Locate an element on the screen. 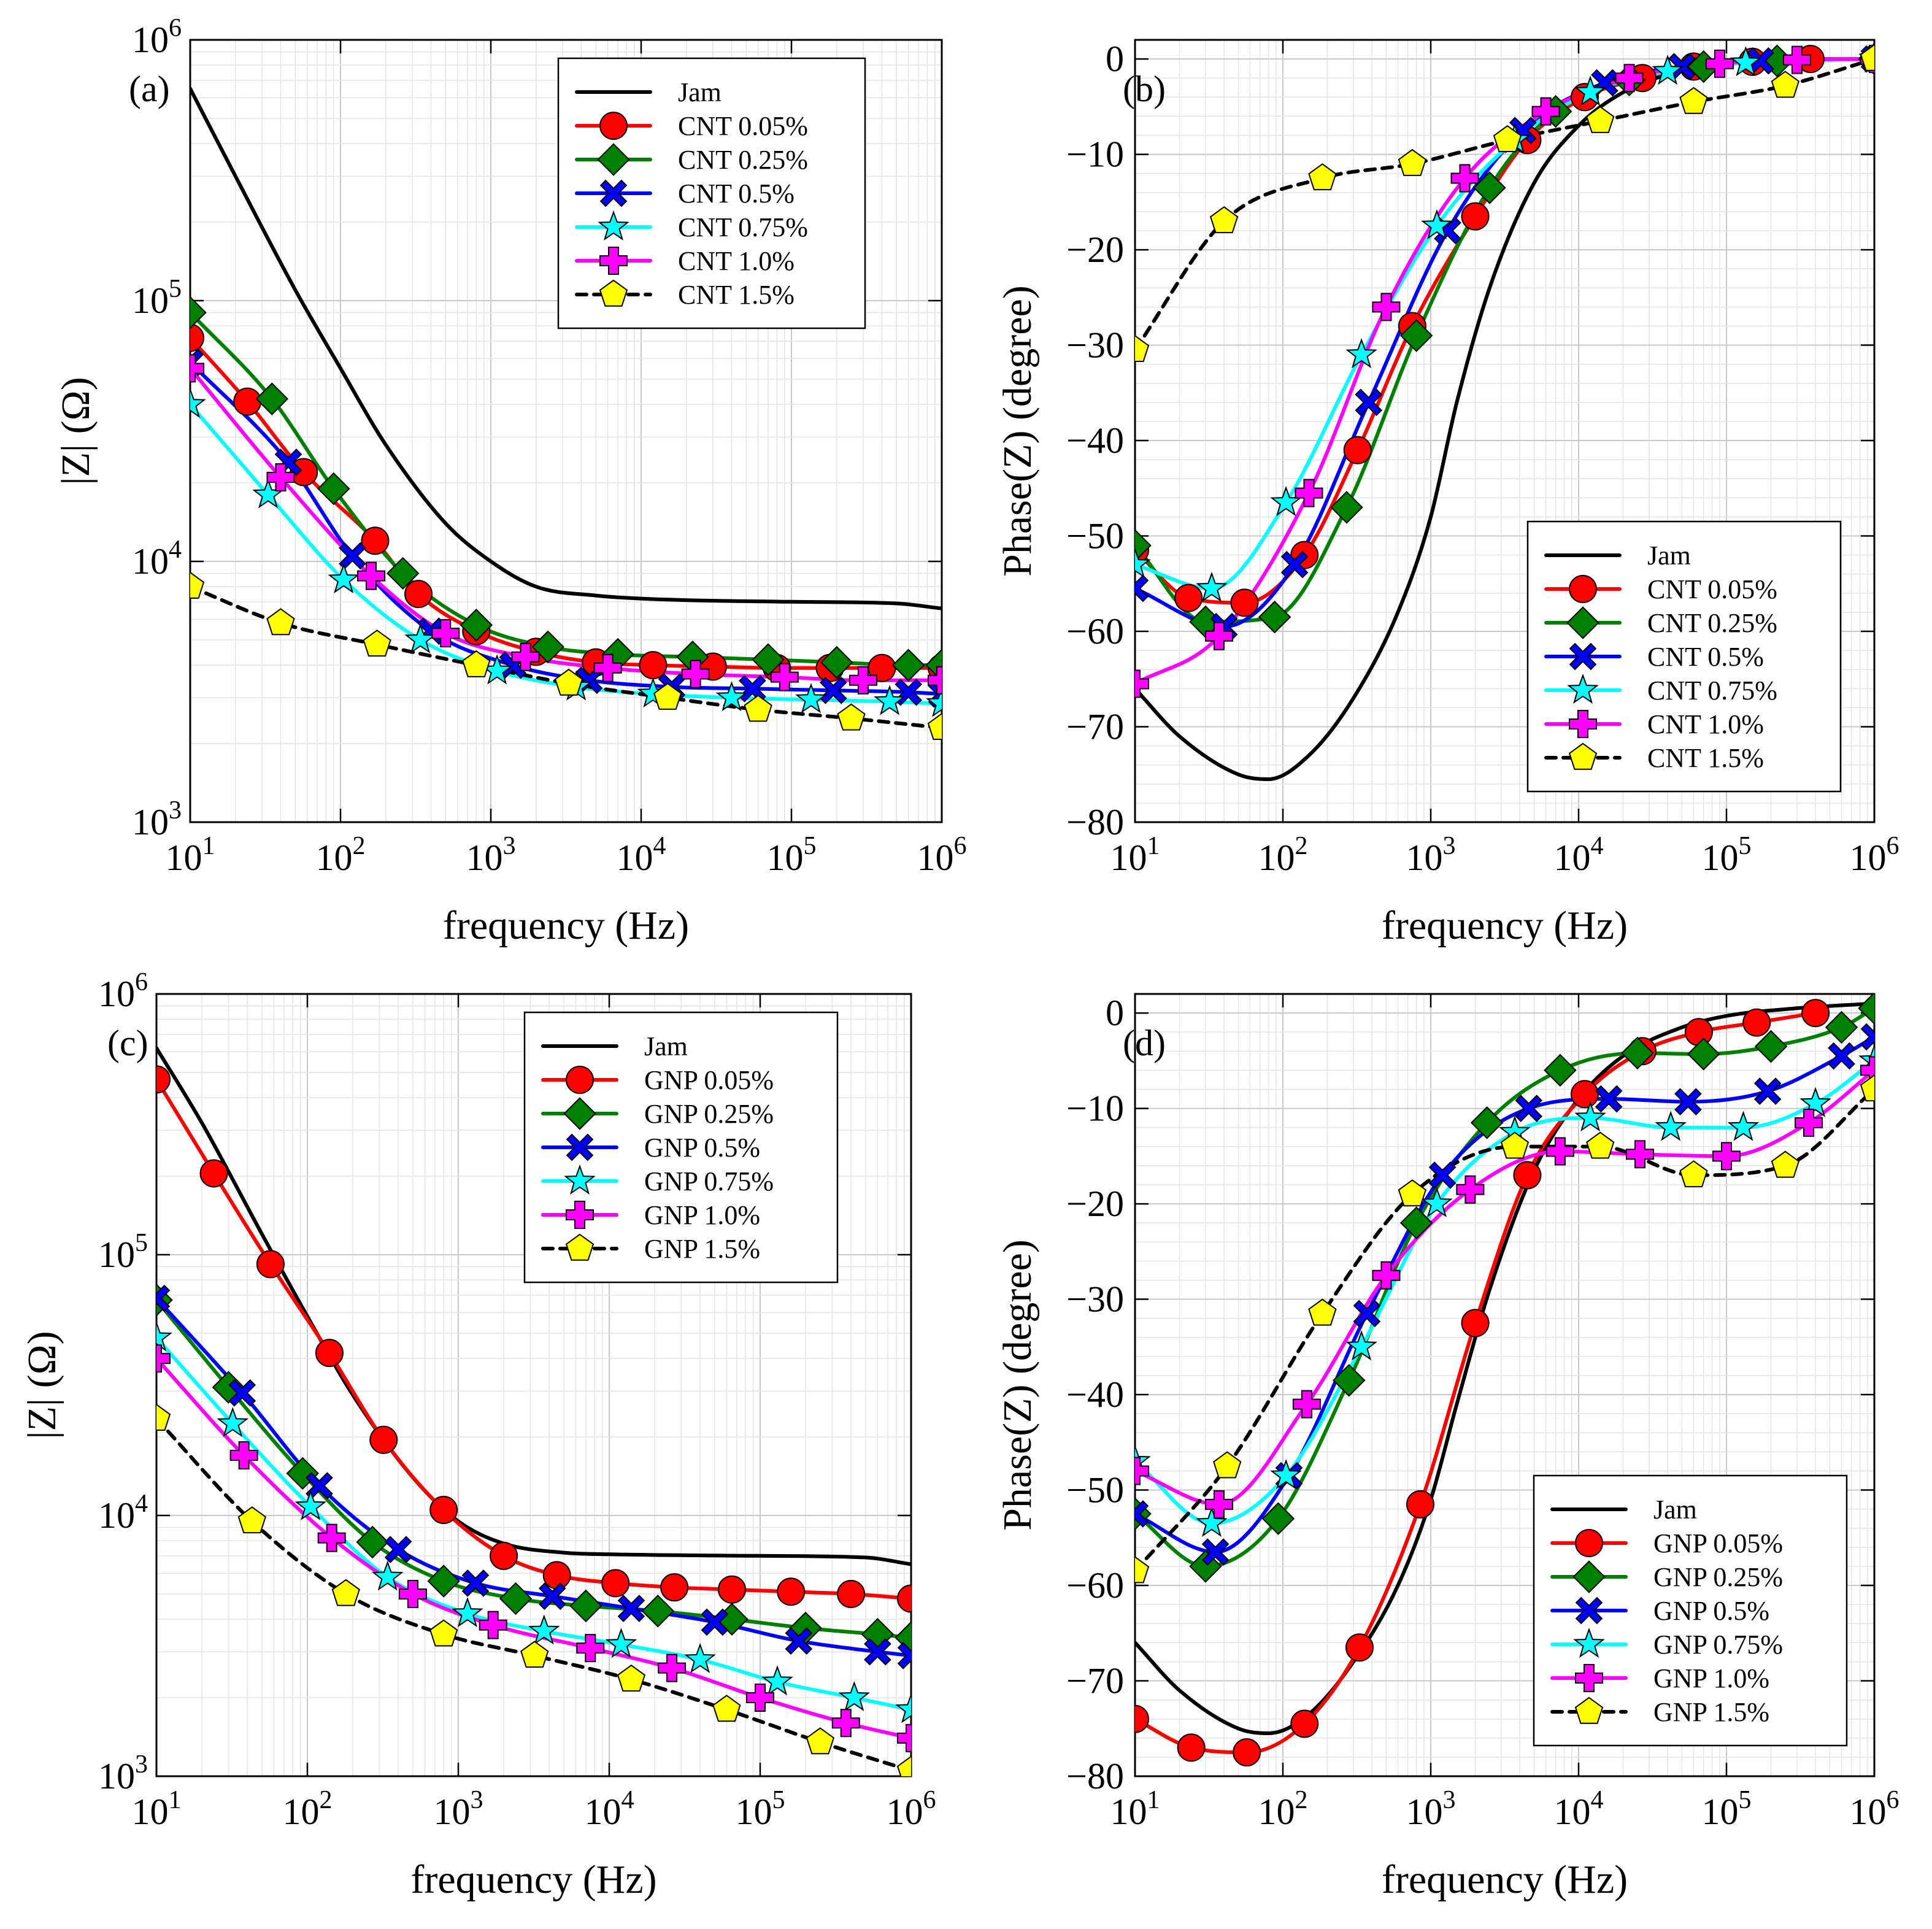 The height and width of the screenshot is (1929, 1932). x-tick-label: 10⁶ is located at coordinates (911, 1809).